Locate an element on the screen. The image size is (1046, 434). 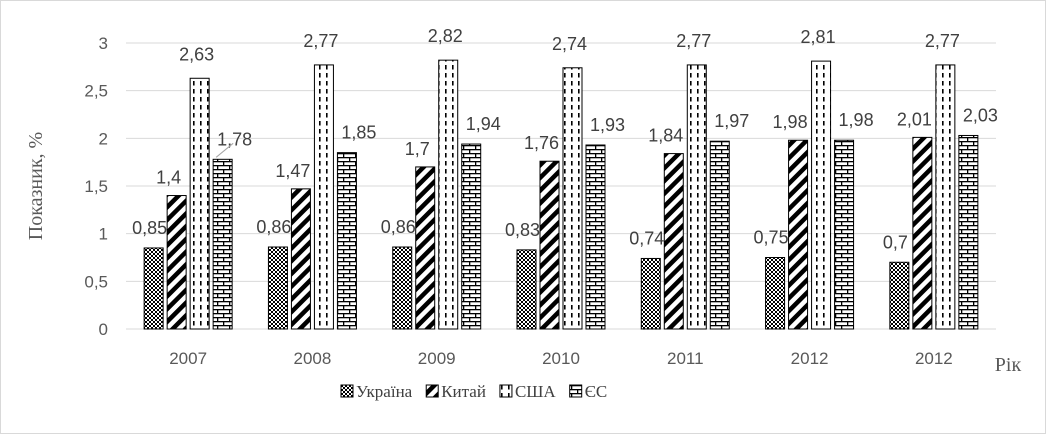
leader-line is located at coordinates (224, 150).